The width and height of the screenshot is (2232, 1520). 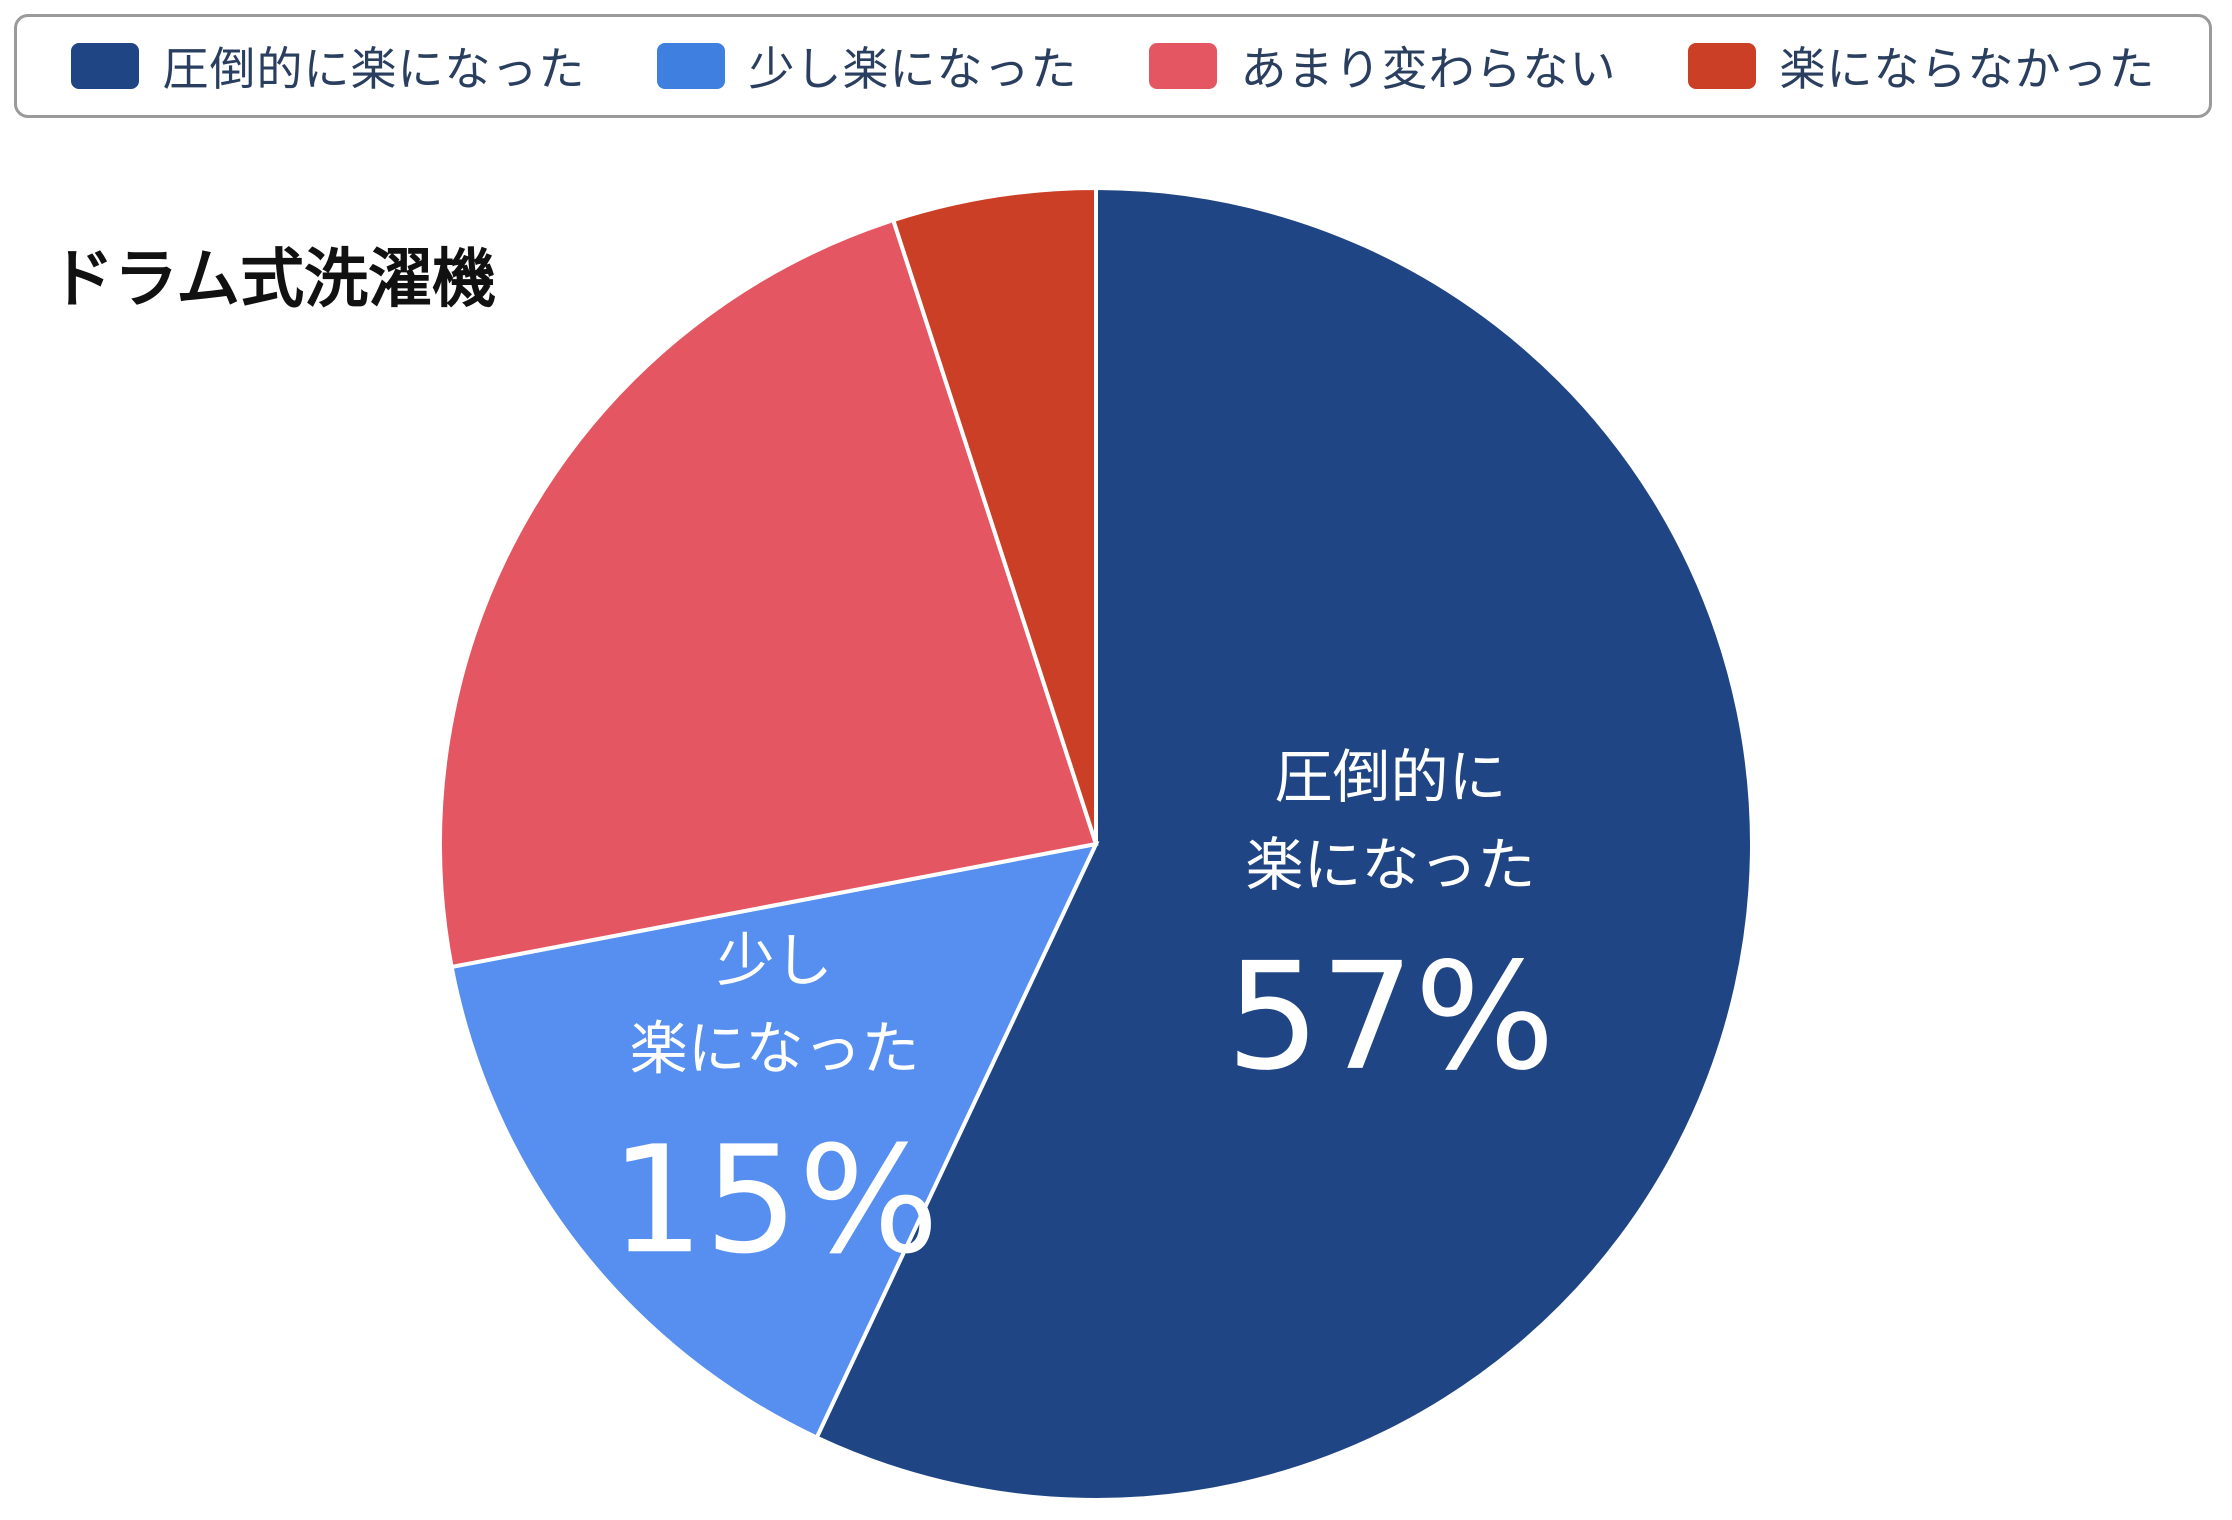 What do you see at coordinates (1390, 1017) in the screenshot?
I see `slice-percent: 57%` at bounding box center [1390, 1017].